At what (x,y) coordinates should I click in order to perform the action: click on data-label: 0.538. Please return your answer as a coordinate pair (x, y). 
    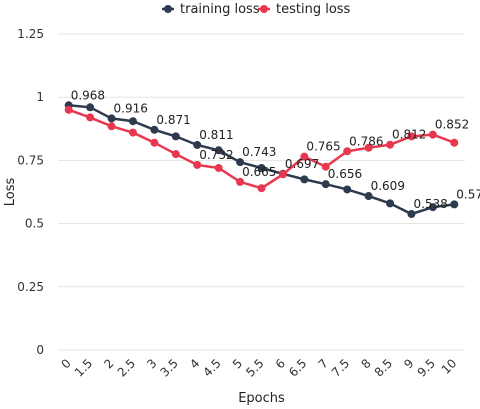
    Looking at the image, I should click on (430, 204).